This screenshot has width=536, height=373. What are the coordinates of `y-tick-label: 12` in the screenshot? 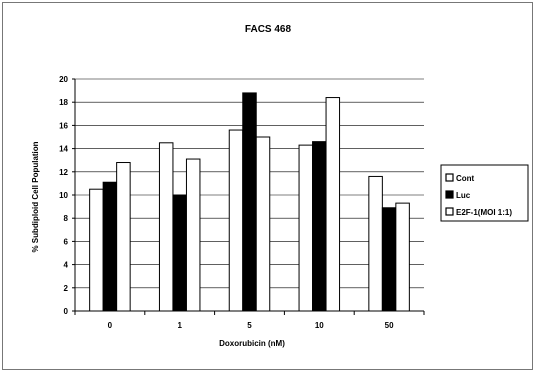 It's located at (63, 172).